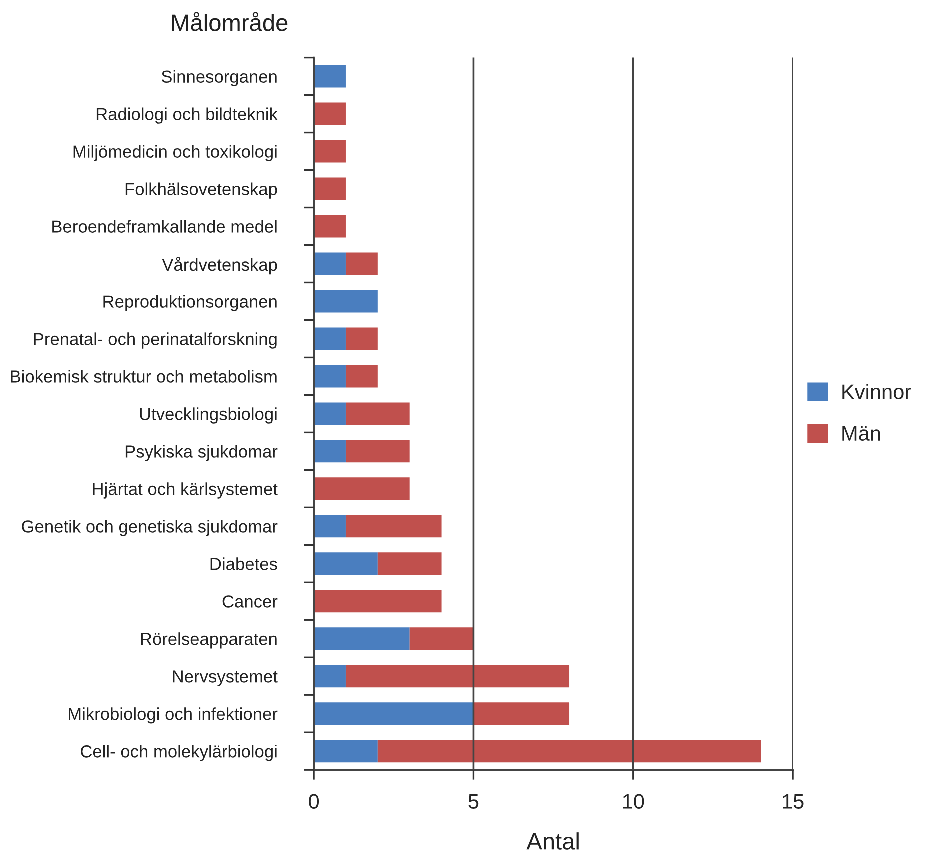 This screenshot has width=933, height=850. Describe the element at coordinates (250, 602) in the screenshot. I see `y-tick-label: Cancer` at that location.